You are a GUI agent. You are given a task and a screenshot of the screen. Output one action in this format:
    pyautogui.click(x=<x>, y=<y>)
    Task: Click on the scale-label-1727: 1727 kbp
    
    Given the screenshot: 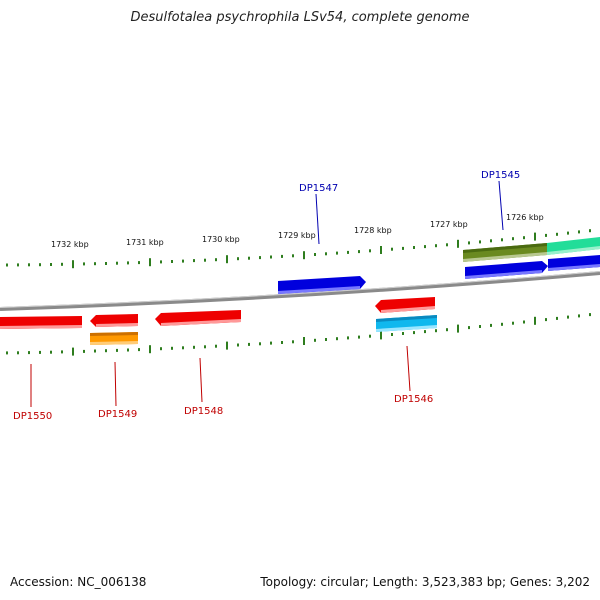 What is the action you would take?
    pyautogui.click(x=449, y=224)
    